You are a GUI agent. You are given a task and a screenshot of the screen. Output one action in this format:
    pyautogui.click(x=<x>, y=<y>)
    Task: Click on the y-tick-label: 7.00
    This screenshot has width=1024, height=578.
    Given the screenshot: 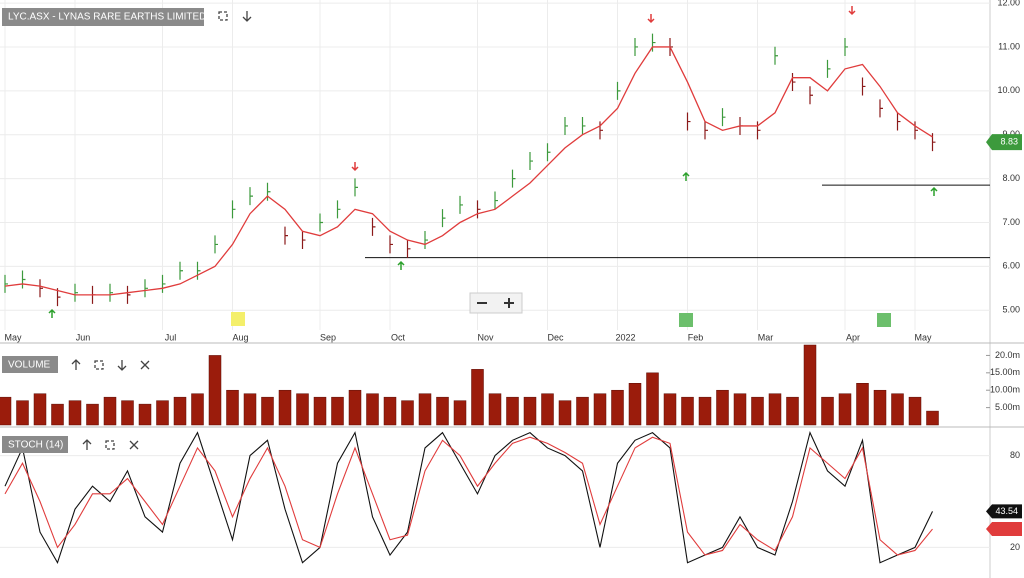 What is the action you would take?
    pyautogui.click(x=1011, y=222)
    